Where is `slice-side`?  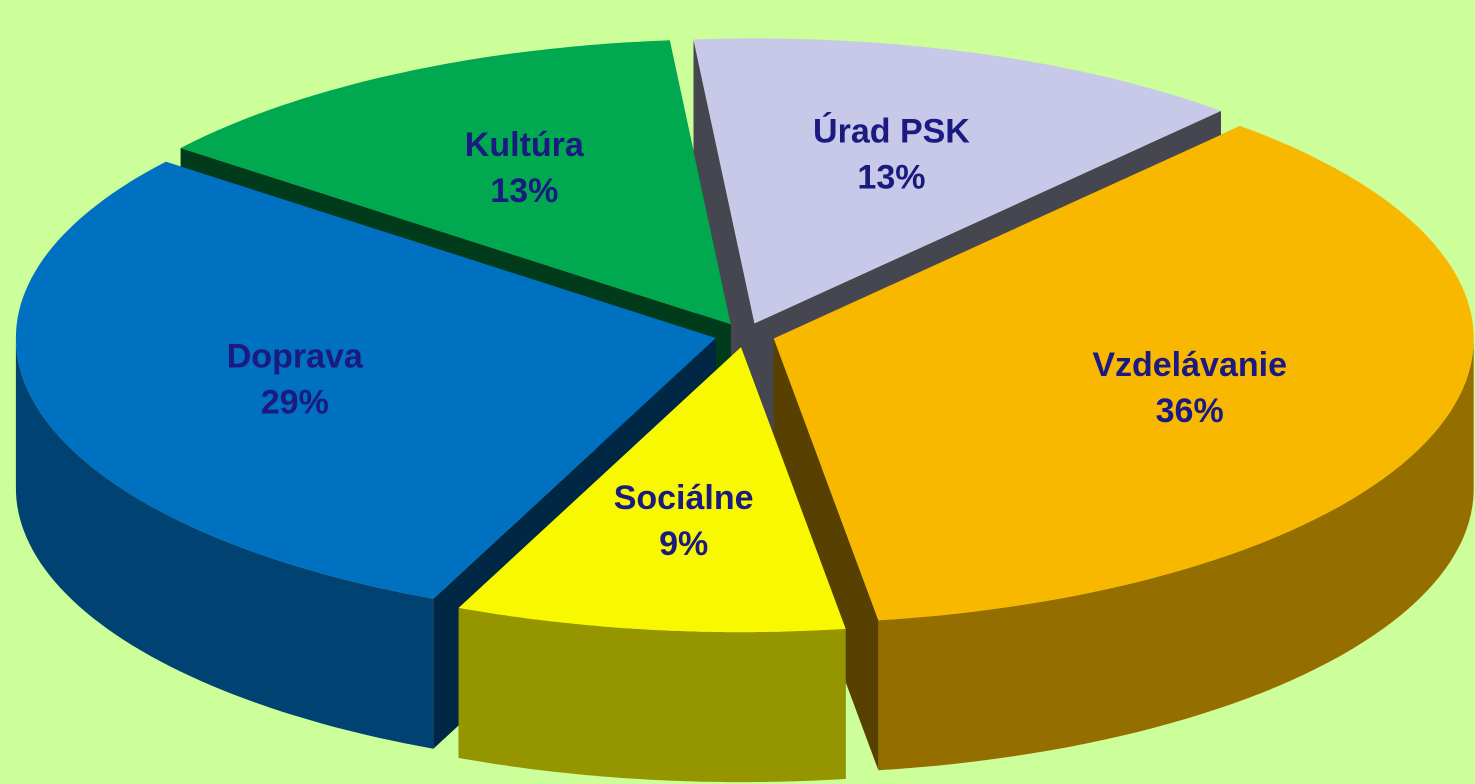
slice-side is located at coordinates (826, 554).